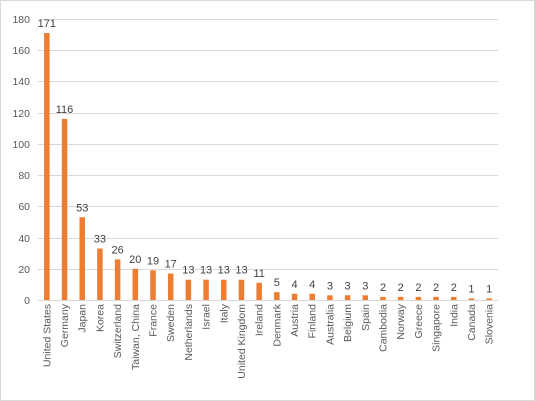 This screenshot has width=535, height=401. What do you see at coordinates (348, 323) in the screenshot?
I see `x-category-label: Belgium` at bounding box center [348, 323].